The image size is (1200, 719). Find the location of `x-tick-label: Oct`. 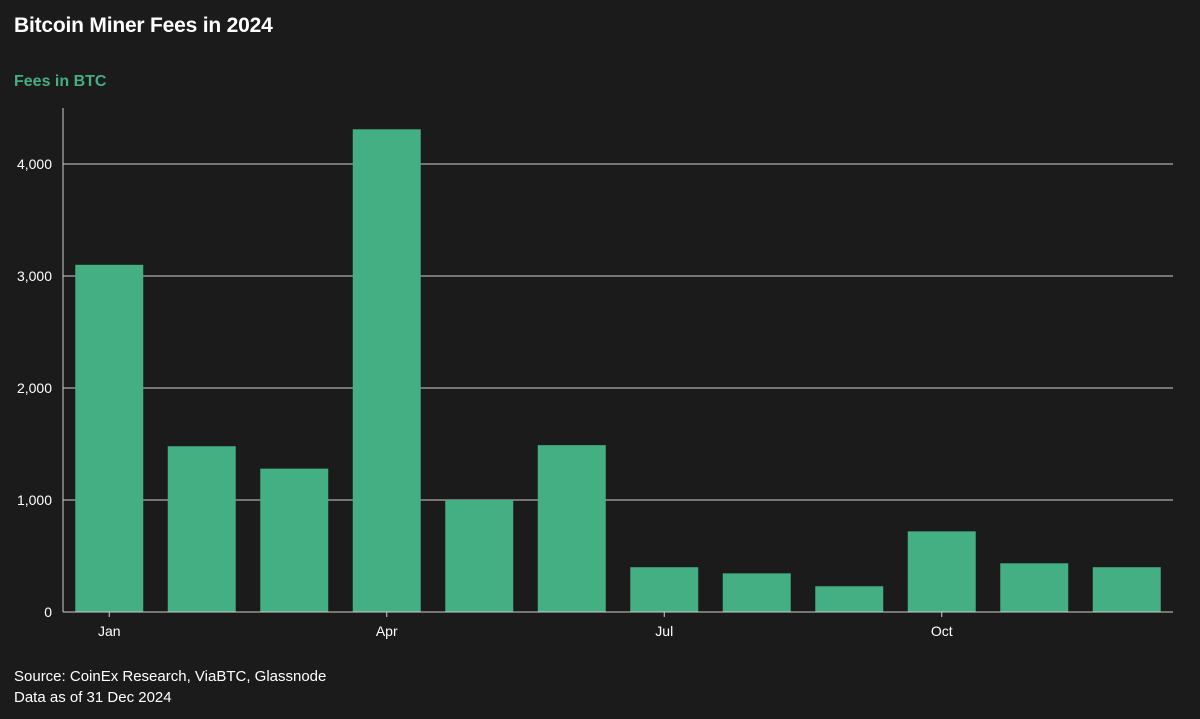

x-tick-label: Oct is located at coordinates (942, 631).